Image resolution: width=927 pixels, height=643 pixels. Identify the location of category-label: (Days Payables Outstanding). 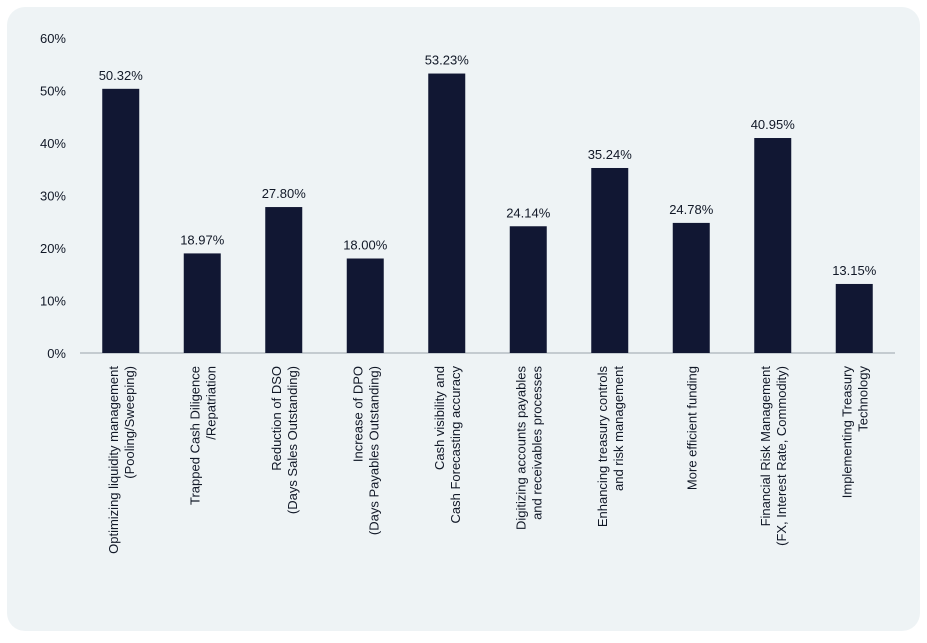
(373, 450).